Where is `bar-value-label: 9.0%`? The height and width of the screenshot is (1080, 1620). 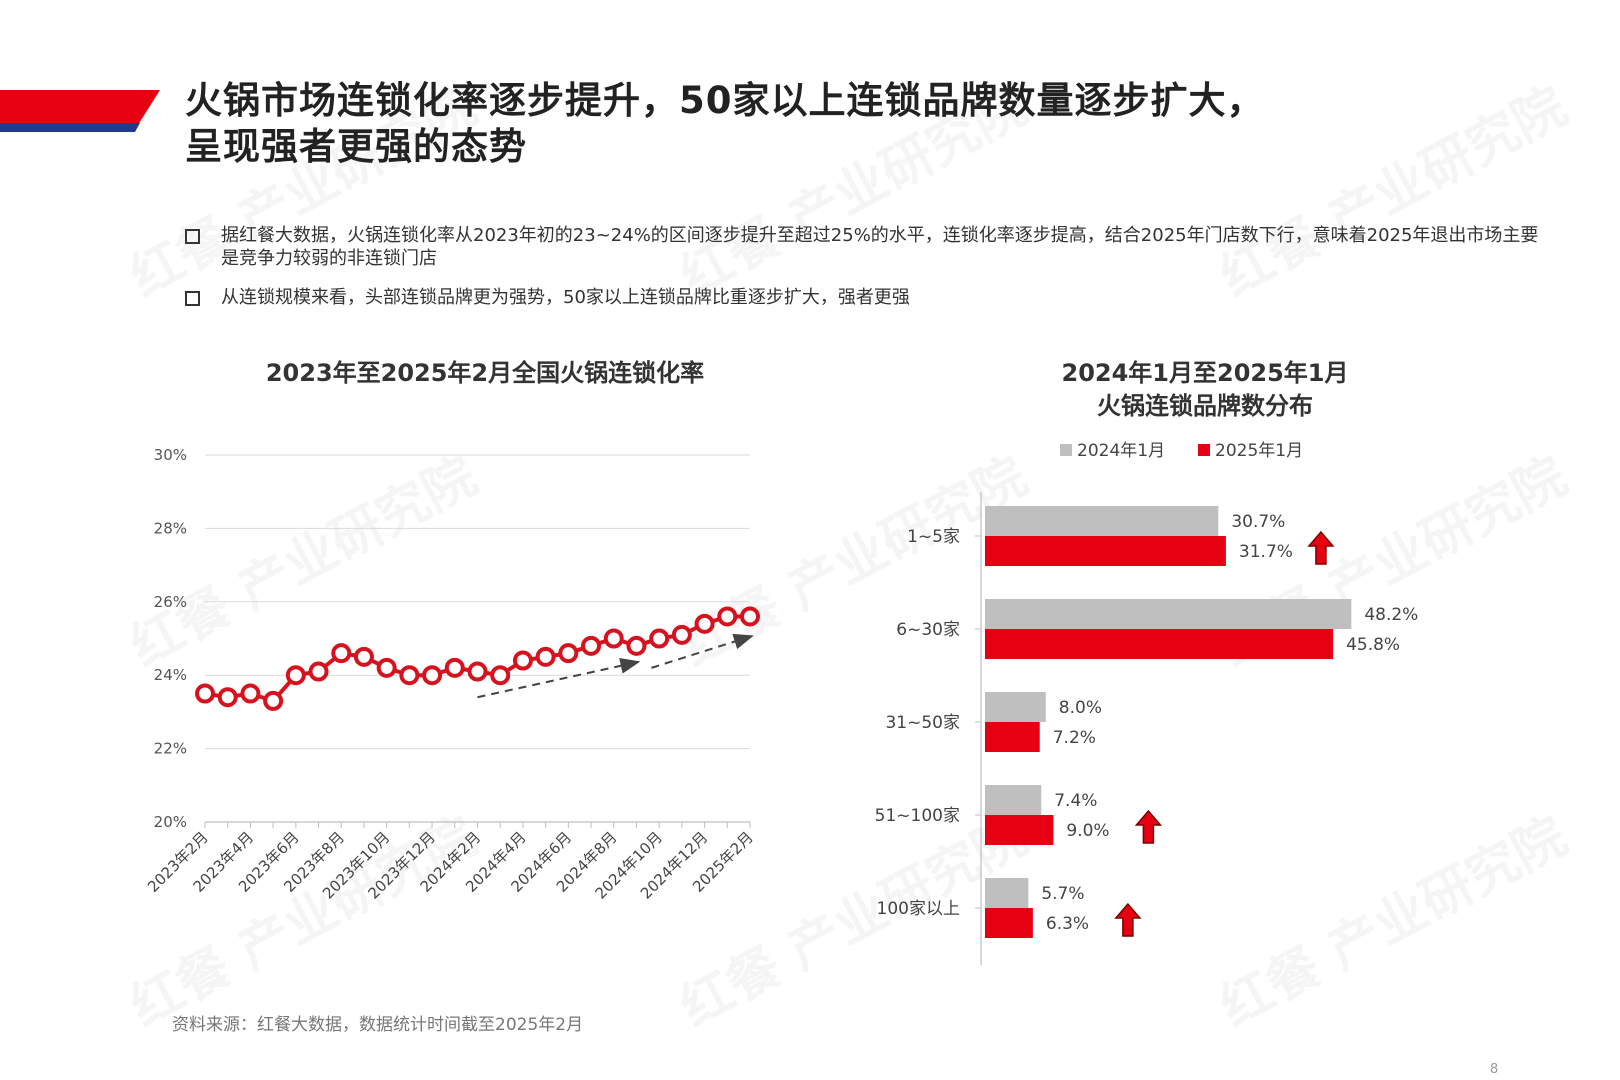
bar-value-label: 9.0% is located at coordinates (1087, 831).